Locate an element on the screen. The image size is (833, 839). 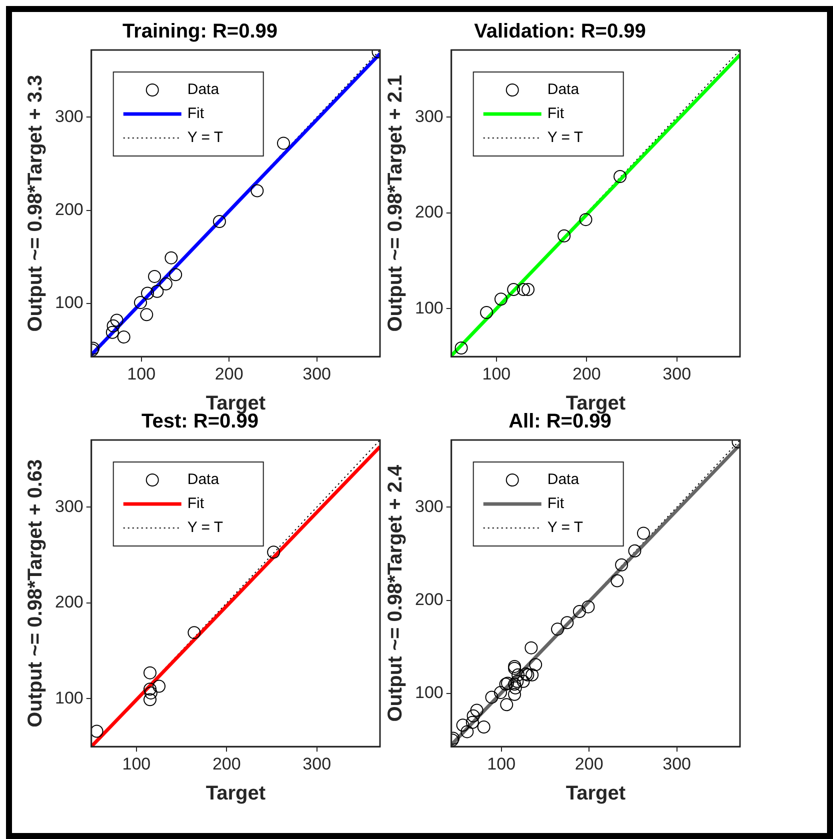
chart-title: Training: R=0.99 is located at coordinates (200, 31).